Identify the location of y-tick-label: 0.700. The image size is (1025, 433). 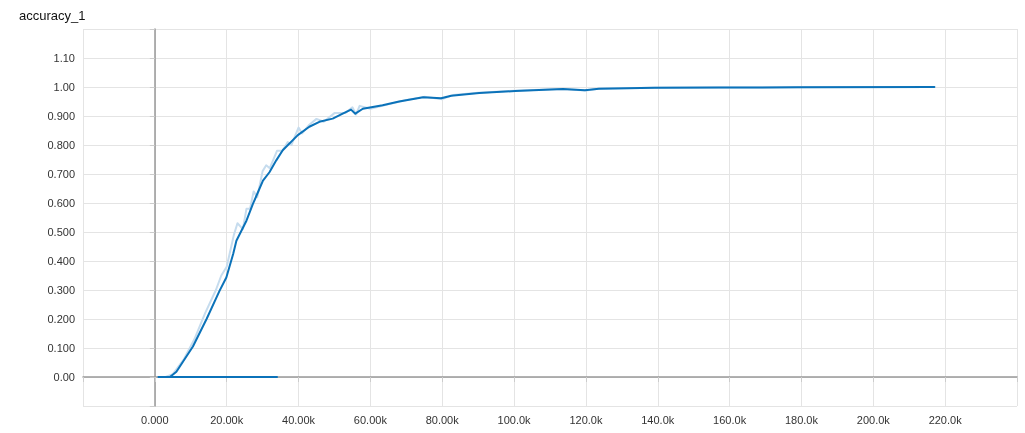
(61, 174).